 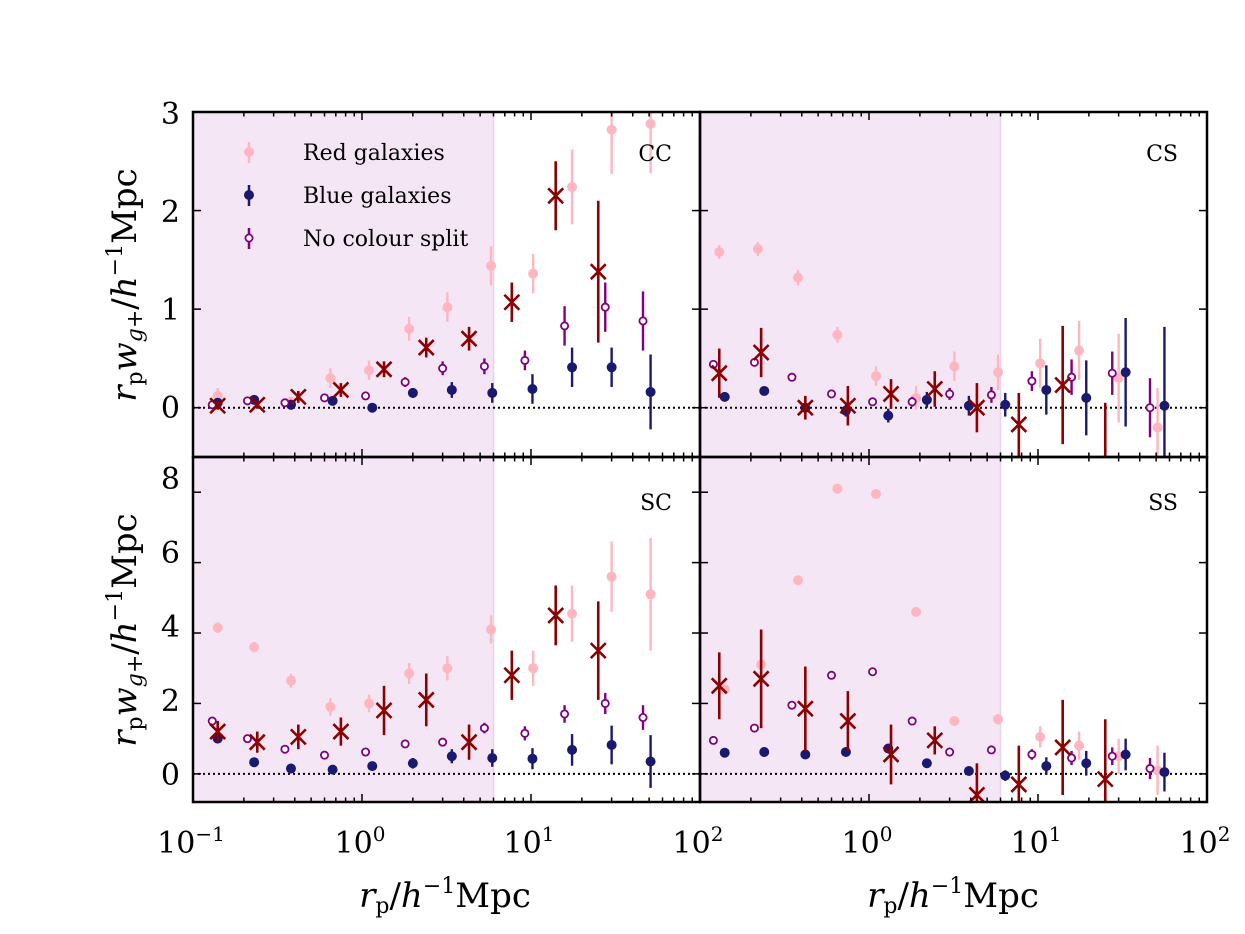 What do you see at coordinates (1162, 154) in the screenshot?
I see `panel-label-cs: CS` at bounding box center [1162, 154].